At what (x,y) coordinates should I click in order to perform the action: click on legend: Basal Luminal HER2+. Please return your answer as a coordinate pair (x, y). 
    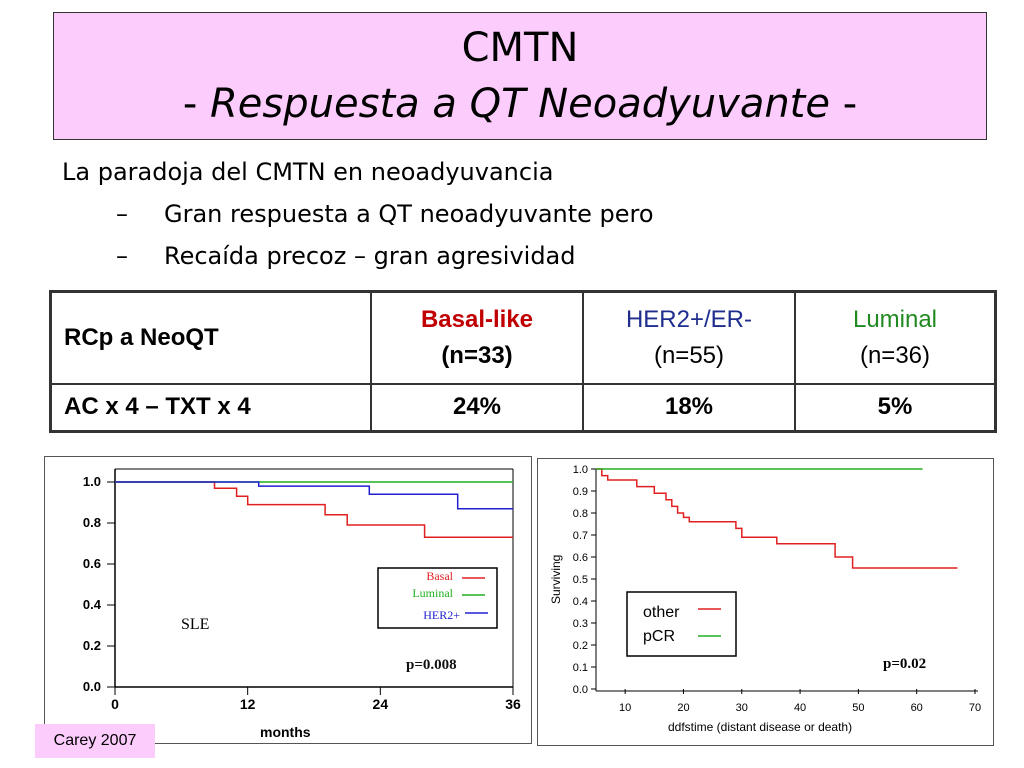
    Looking at the image, I should click on (437, 598).